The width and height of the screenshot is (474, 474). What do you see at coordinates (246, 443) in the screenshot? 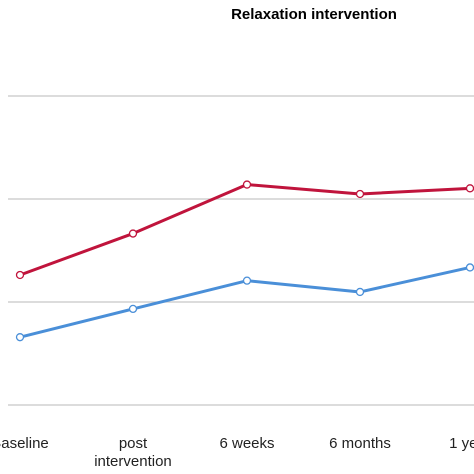
I see `x-tick-label: 6 weeks` at bounding box center [246, 443].